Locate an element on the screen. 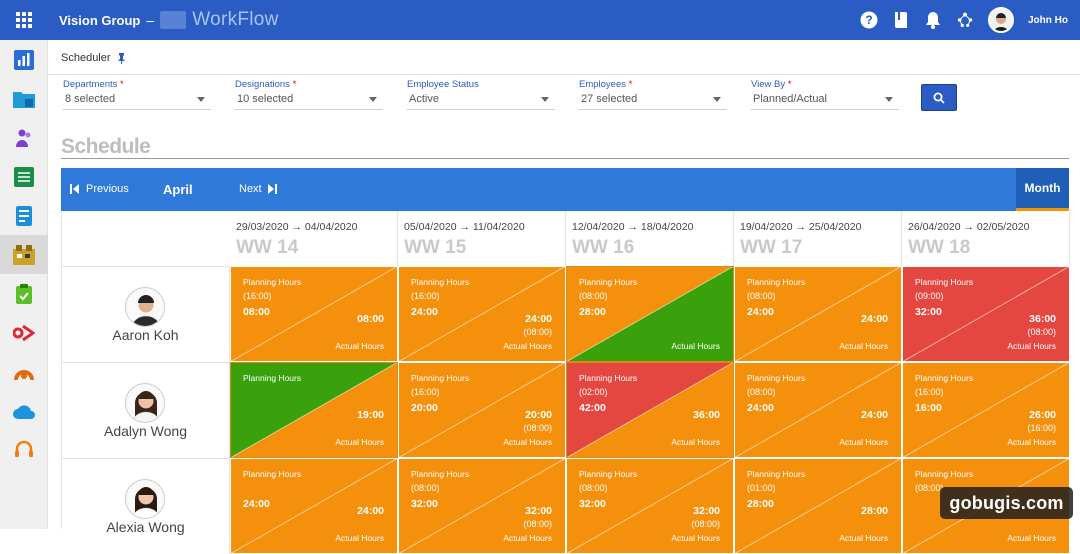 The image size is (1080, 554). sidebar-item-teams is located at coordinates (24, 137).